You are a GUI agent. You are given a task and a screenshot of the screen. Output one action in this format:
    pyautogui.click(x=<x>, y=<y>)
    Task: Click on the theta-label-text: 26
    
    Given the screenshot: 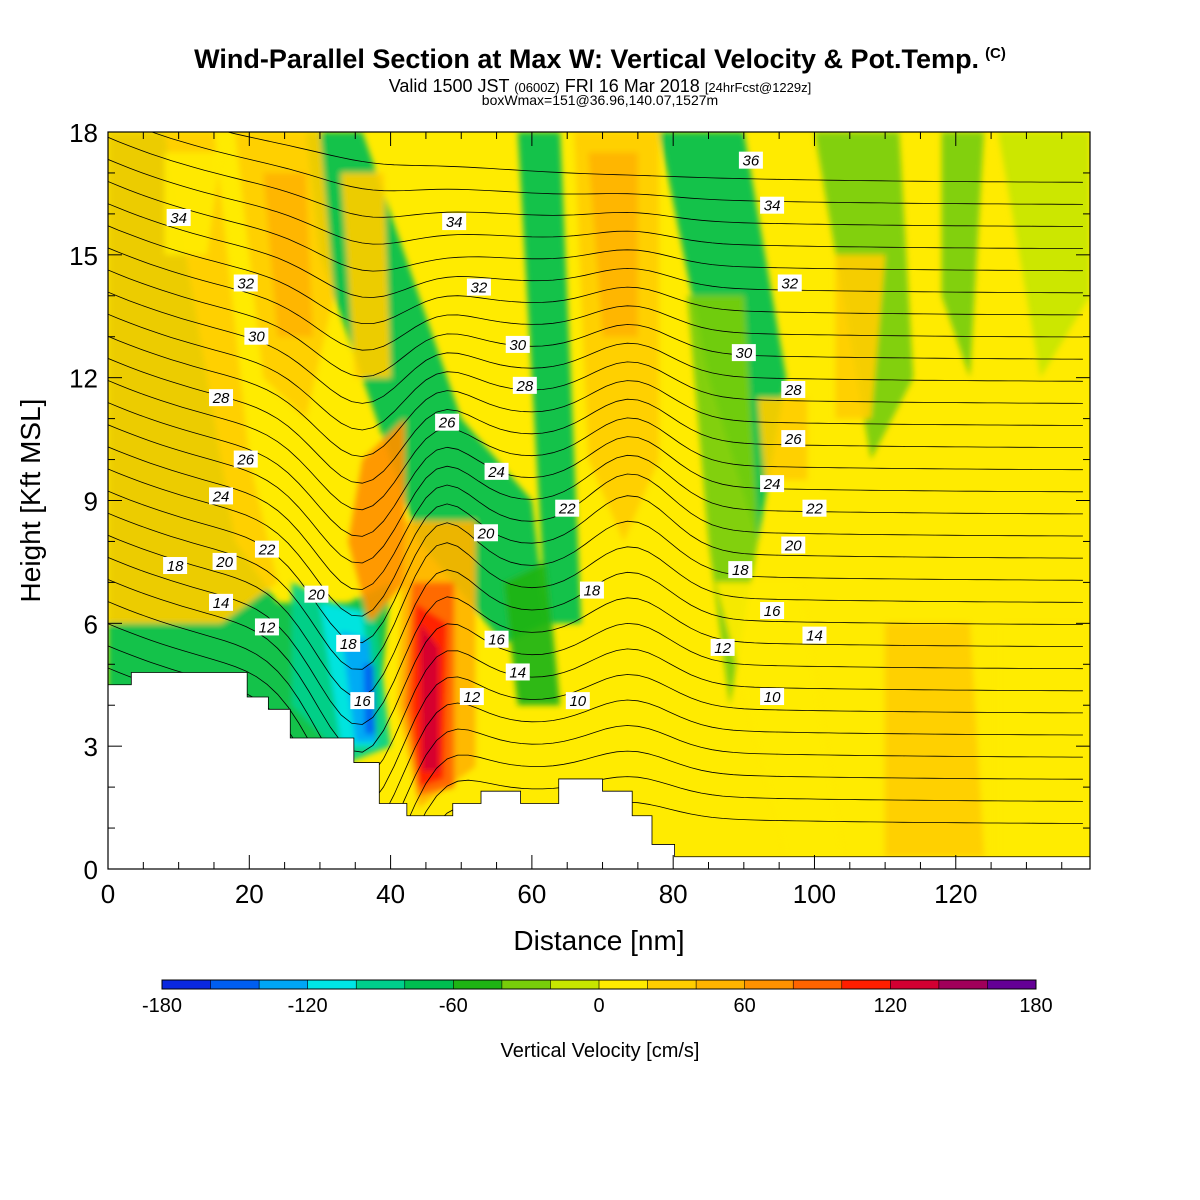 What is the action you would take?
    pyautogui.click(x=245, y=460)
    